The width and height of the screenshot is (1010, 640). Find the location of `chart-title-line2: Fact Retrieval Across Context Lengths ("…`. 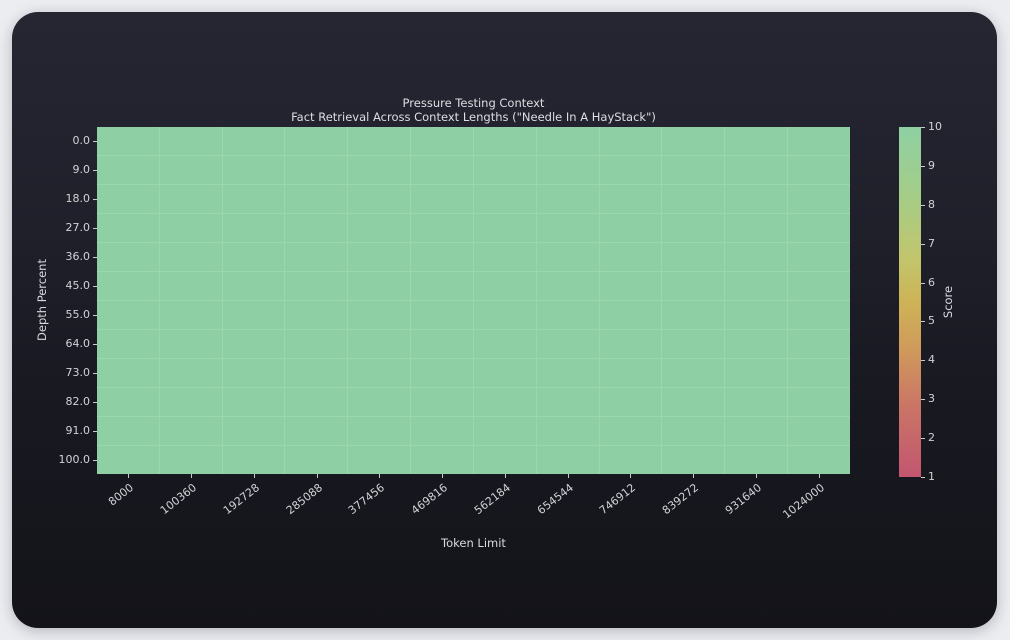

chart-title-line2: Fact Retrieval Across Context Lengths ("… is located at coordinates (473, 117).